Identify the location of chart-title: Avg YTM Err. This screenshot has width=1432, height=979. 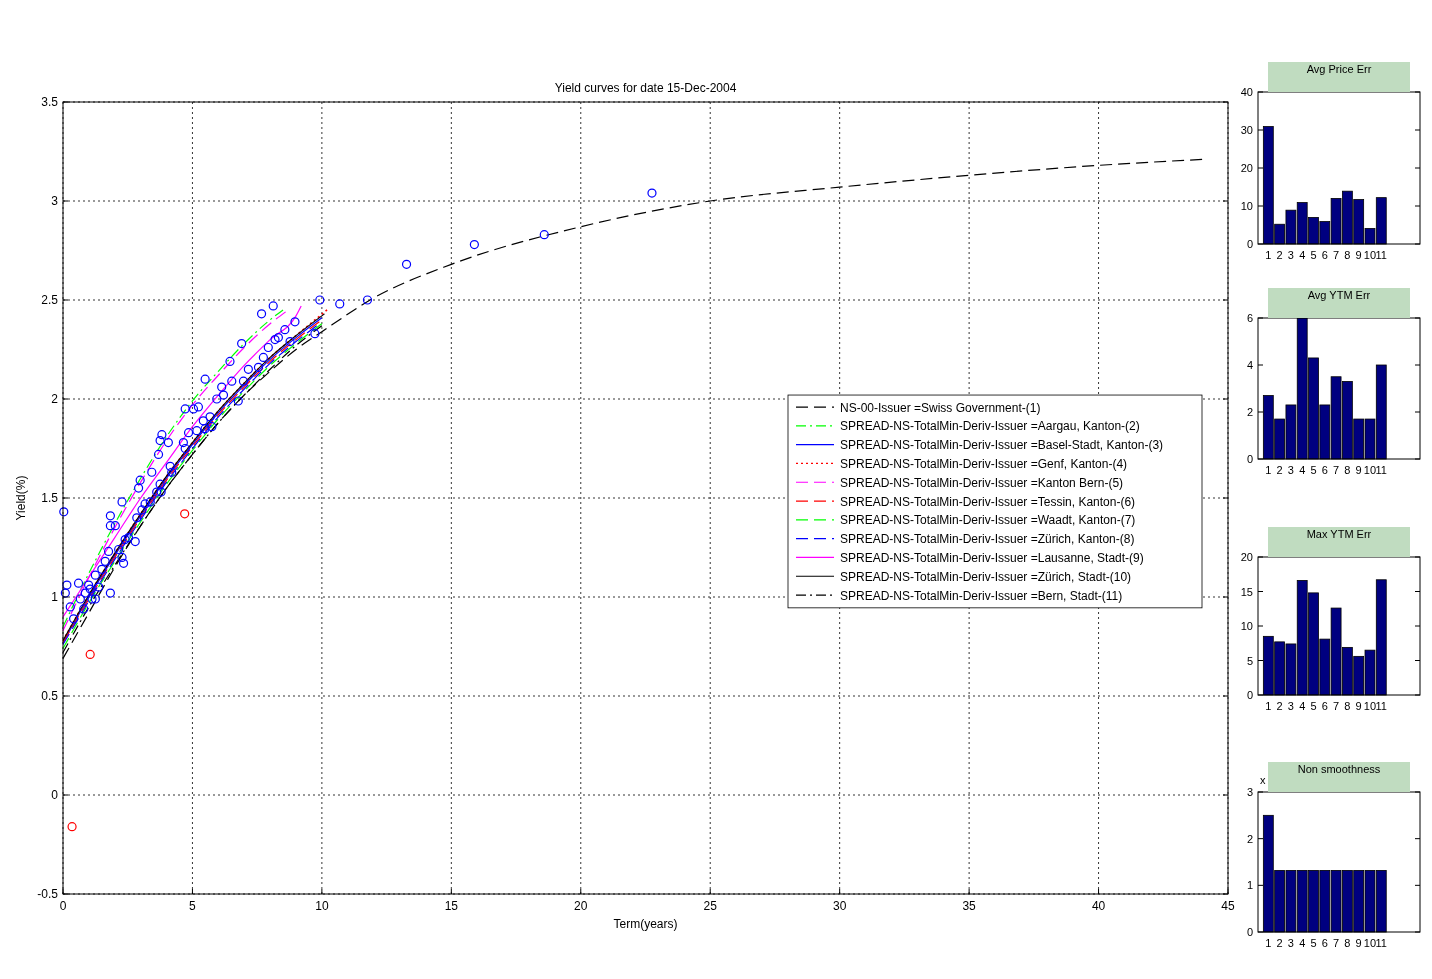
(1339, 295).